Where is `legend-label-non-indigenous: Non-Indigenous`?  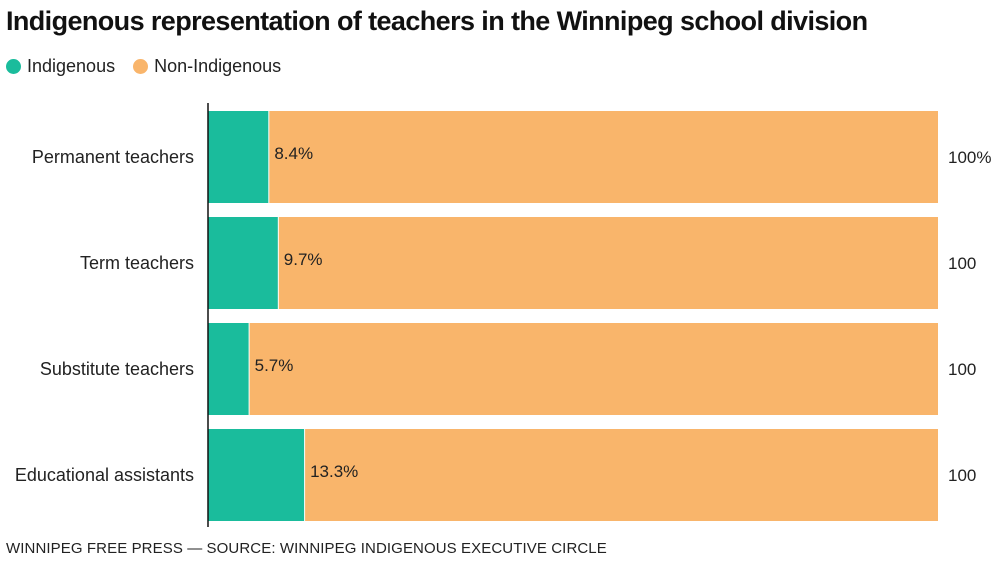 legend-label-non-indigenous: Non-Indigenous is located at coordinates (218, 66).